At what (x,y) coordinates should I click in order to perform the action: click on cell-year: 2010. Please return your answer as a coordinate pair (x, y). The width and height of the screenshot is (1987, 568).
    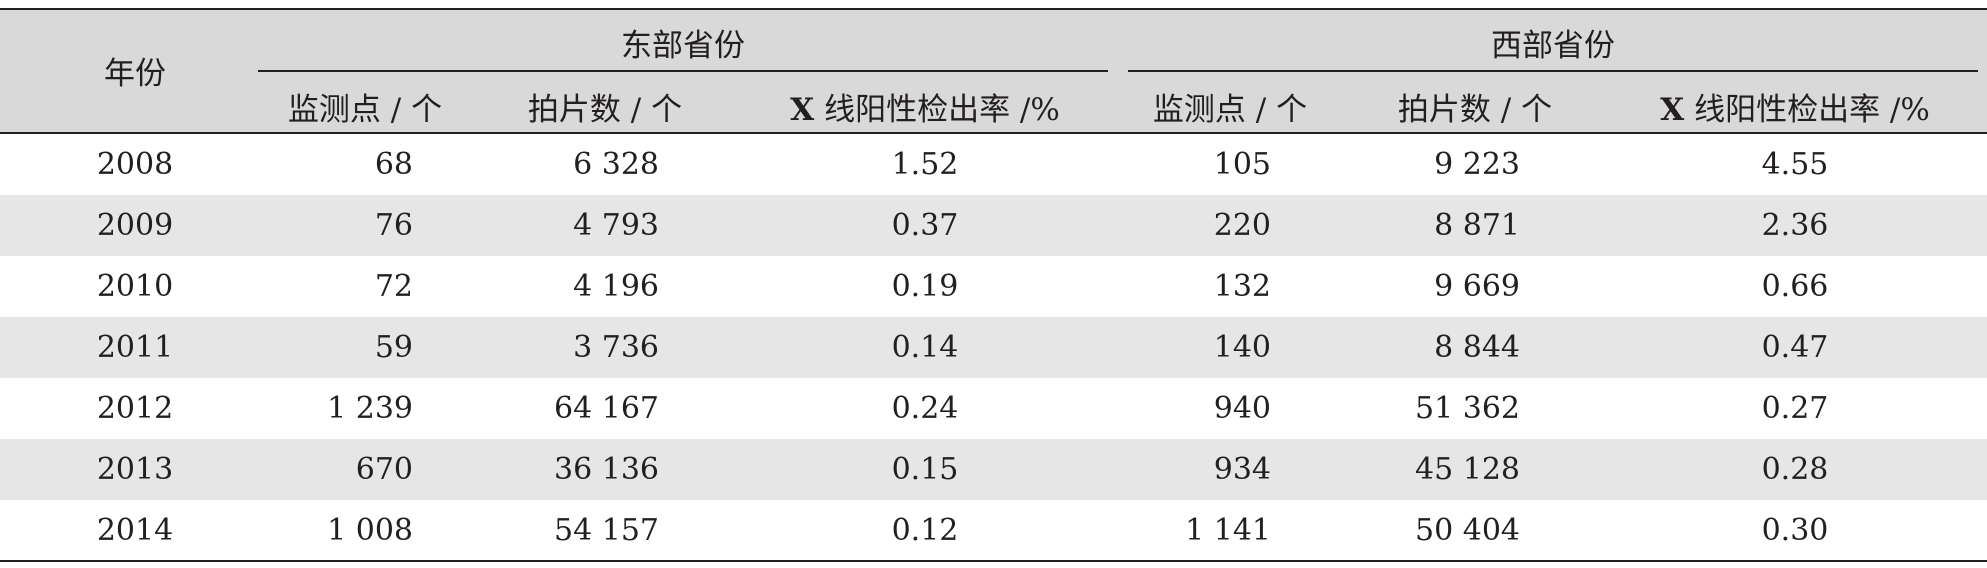
    Looking at the image, I should click on (135, 286).